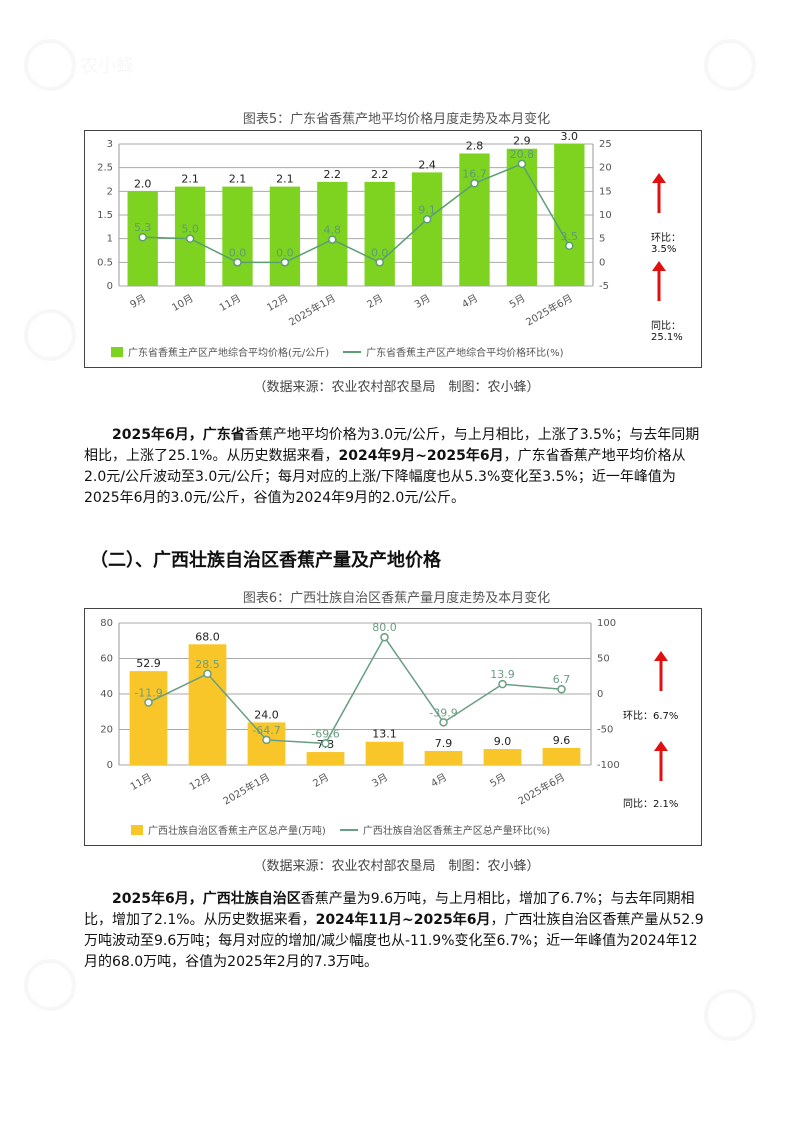 This screenshot has height=1122, width=793. What do you see at coordinates (427, 209) in the screenshot?
I see `line-value-label: 9.1` at bounding box center [427, 209].